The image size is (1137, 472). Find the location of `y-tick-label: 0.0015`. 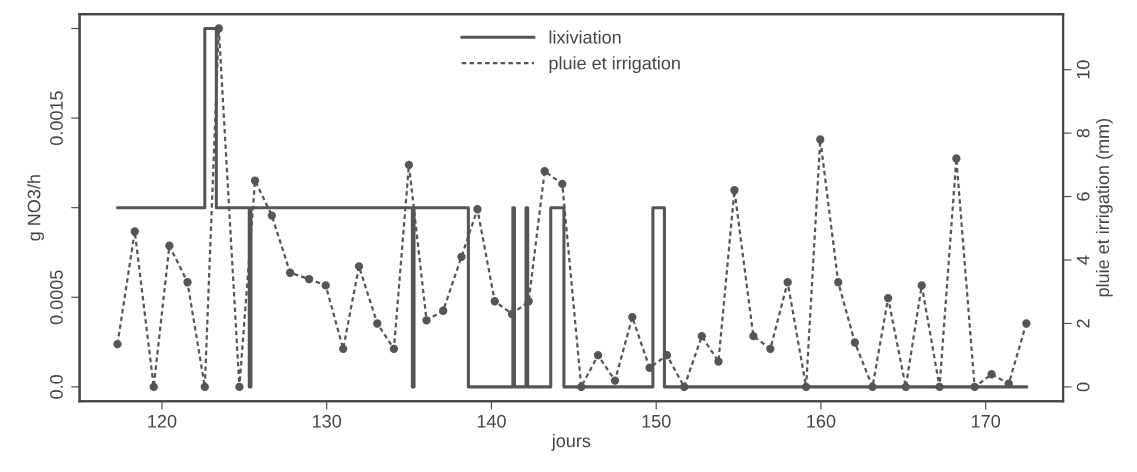

y-tick-label: 0.0015 is located at coordinates (56, 118).